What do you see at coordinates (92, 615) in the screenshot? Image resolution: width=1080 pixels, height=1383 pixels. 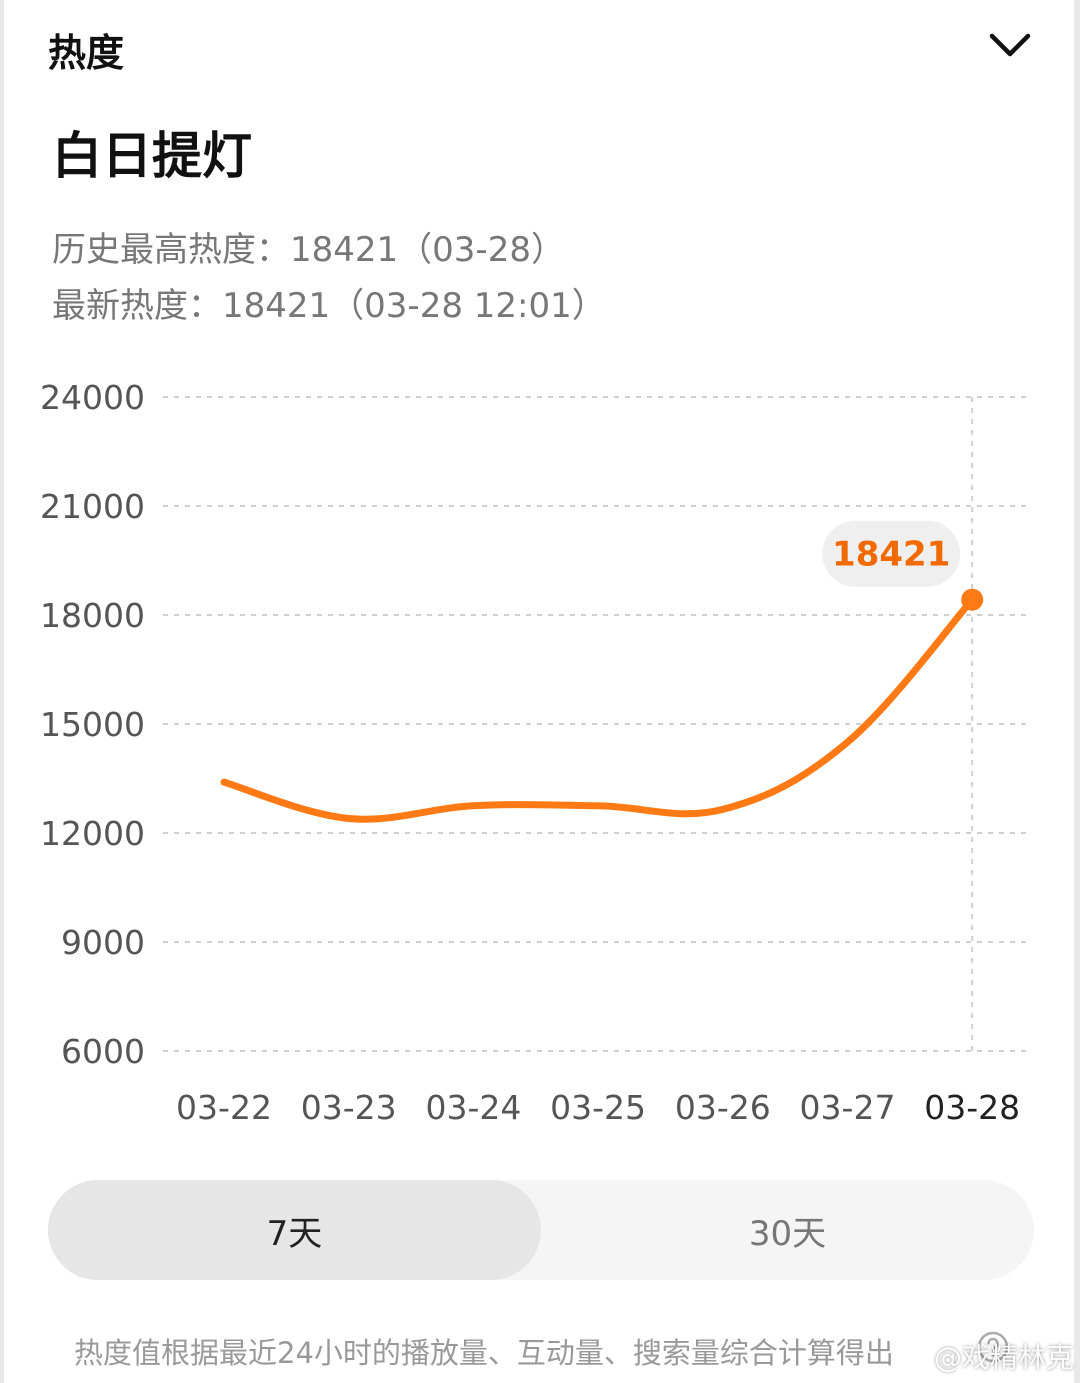 I see `y-tick-label: 18000` at bounding box center [92, 615].